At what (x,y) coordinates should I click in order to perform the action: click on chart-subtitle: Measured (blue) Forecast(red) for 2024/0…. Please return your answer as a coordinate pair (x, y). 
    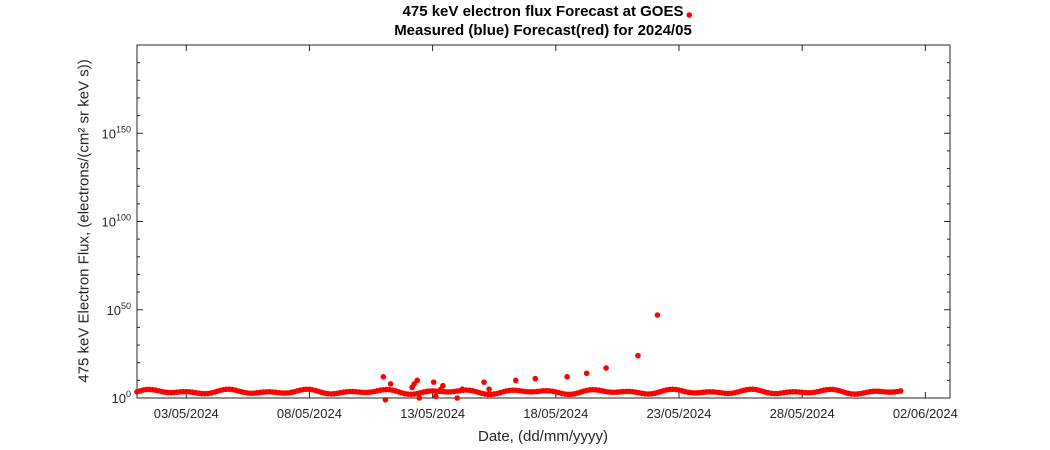
    Looking at the image, I should click on (543, 30).